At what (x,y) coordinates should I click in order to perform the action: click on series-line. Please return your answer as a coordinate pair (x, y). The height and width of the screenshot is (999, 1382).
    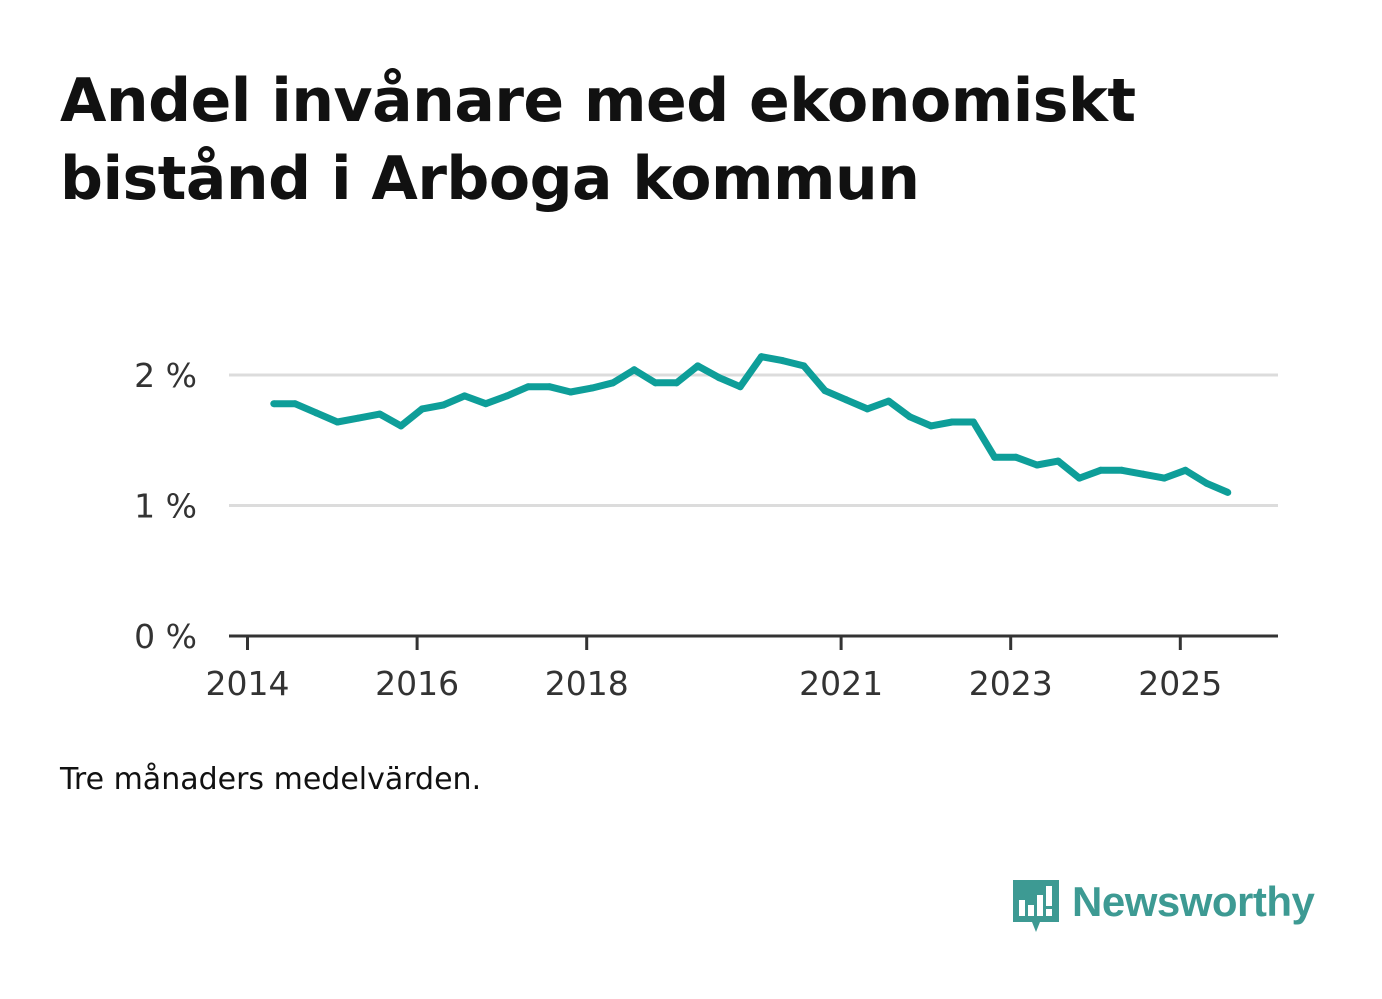
    Looking at the image, I should click on (751, 424).